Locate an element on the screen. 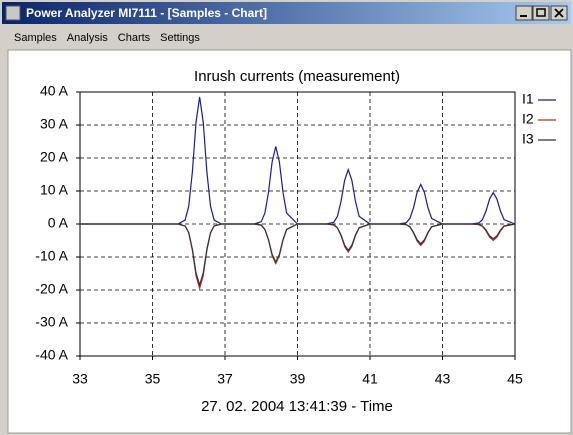 The height and width of the screenshot is (435, 573). y-tick-label: 10 A is located at coordinates (54, 190).